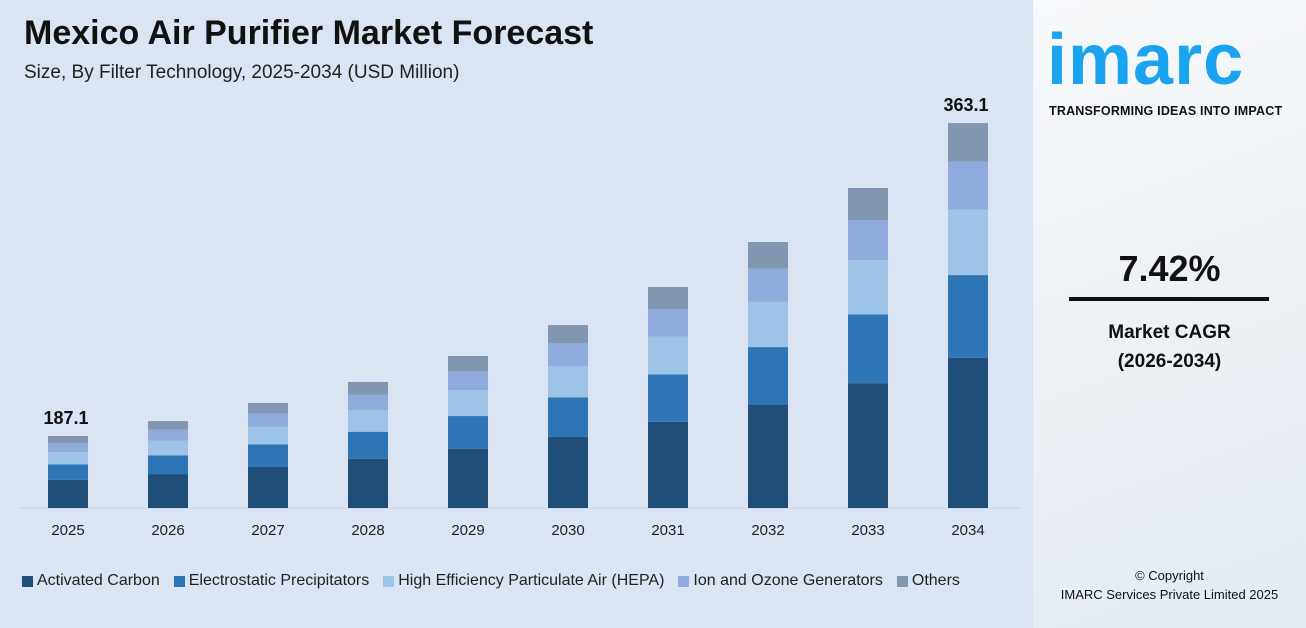  Describe the element at coordinates (1166, 111) in the screenshot. I see `tagline: TRANSFORMING IDEAS INTO IMPACT` at that location.